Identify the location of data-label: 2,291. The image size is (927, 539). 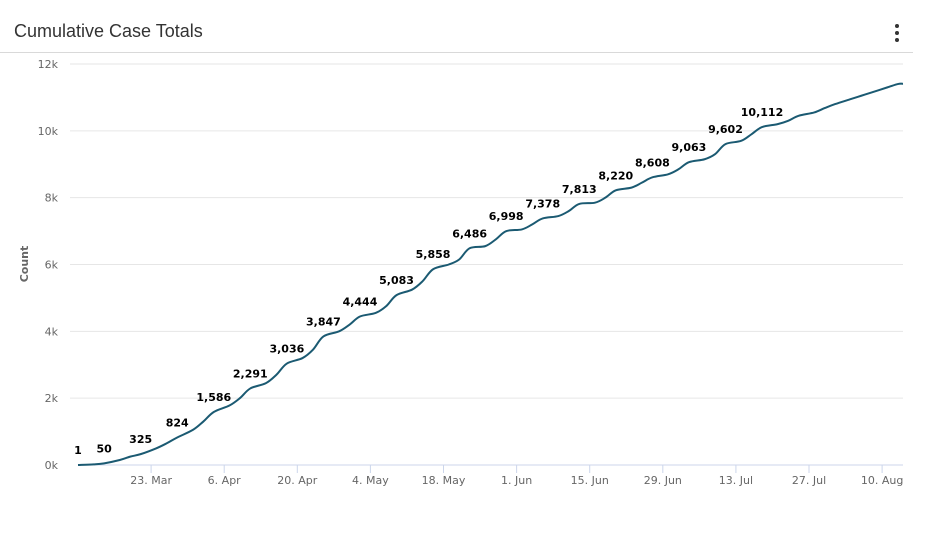
(250, 373).